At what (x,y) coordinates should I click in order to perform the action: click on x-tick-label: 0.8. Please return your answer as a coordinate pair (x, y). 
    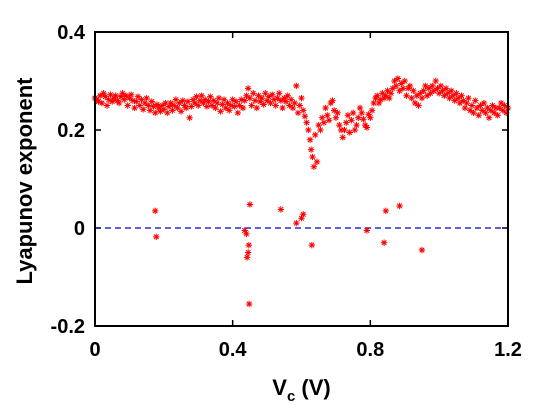
    Looking at the image, I should click on (370, 350).